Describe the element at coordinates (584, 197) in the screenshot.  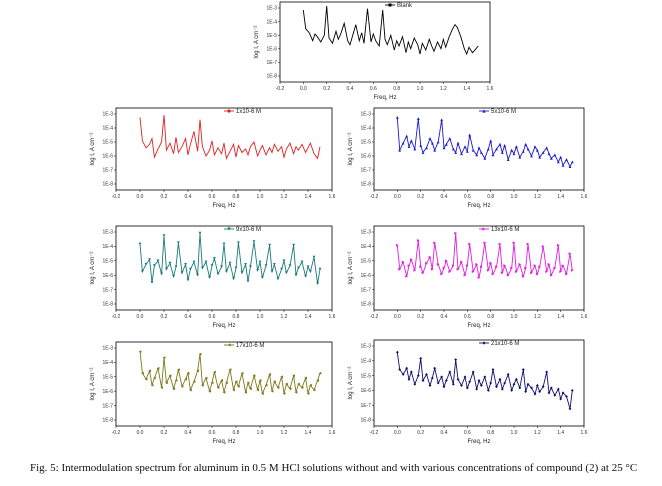
I see `x-tick-label: 1.6` at that location.